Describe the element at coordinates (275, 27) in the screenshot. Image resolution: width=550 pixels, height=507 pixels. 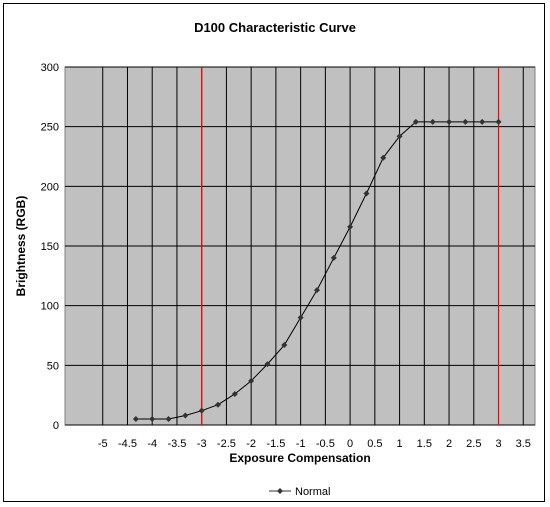
I see `chart-title: D100 Characteristic Curve` at that location.